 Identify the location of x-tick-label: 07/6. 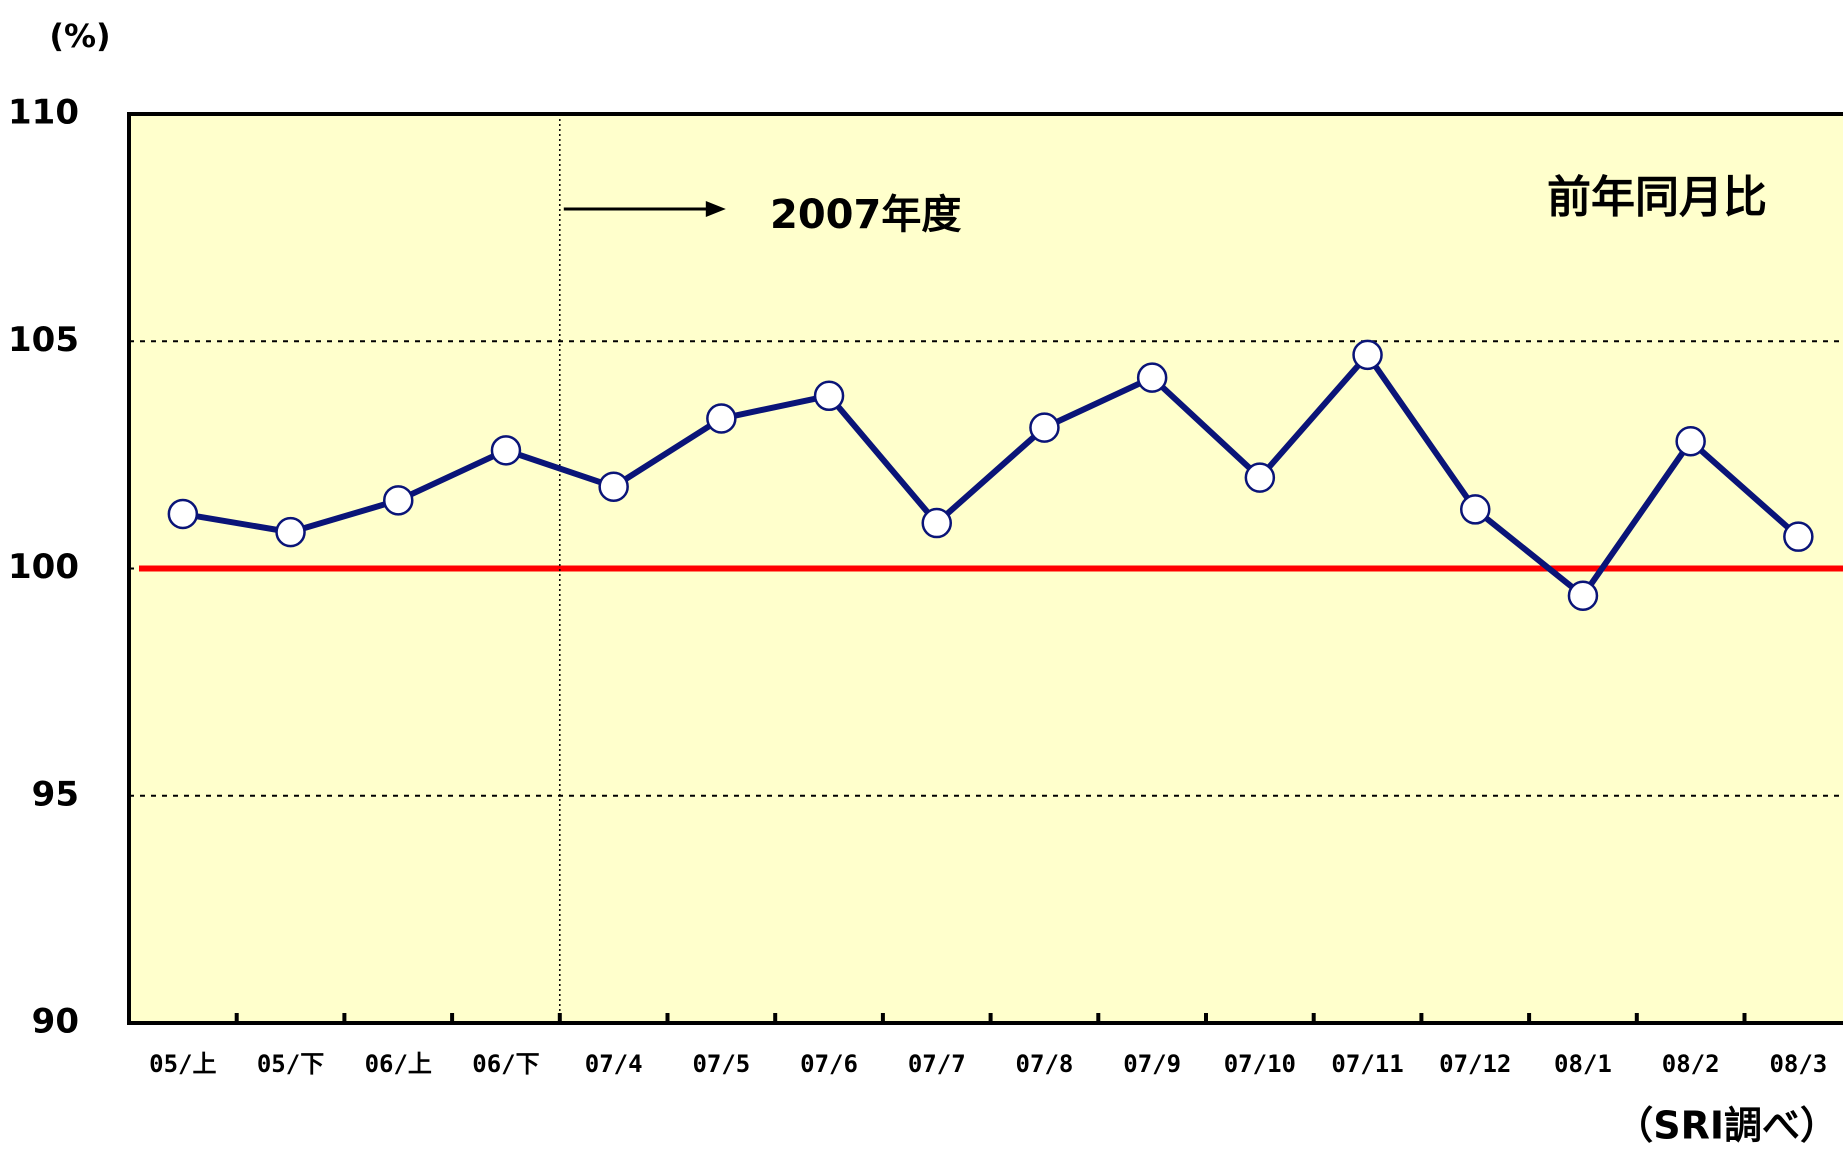
(829, 1064).